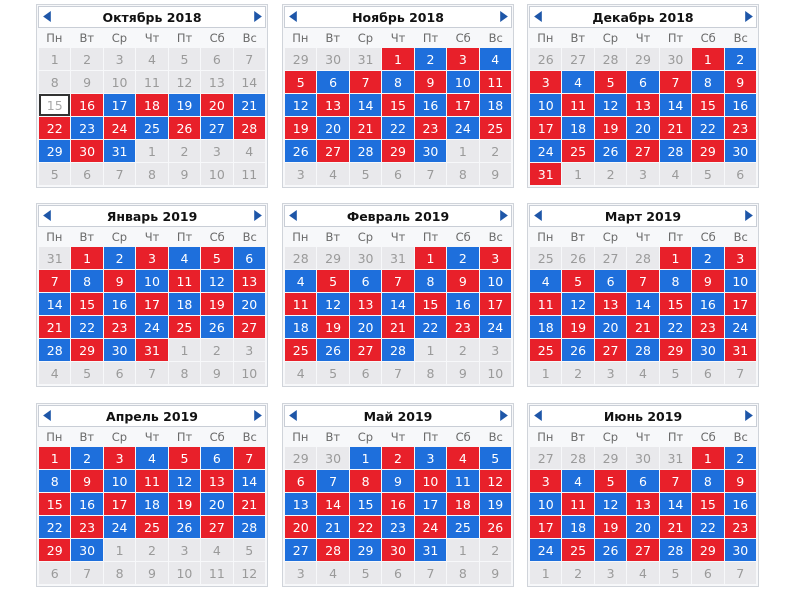  I want to click on day-cell-other-month: 12, so click(184, 82).